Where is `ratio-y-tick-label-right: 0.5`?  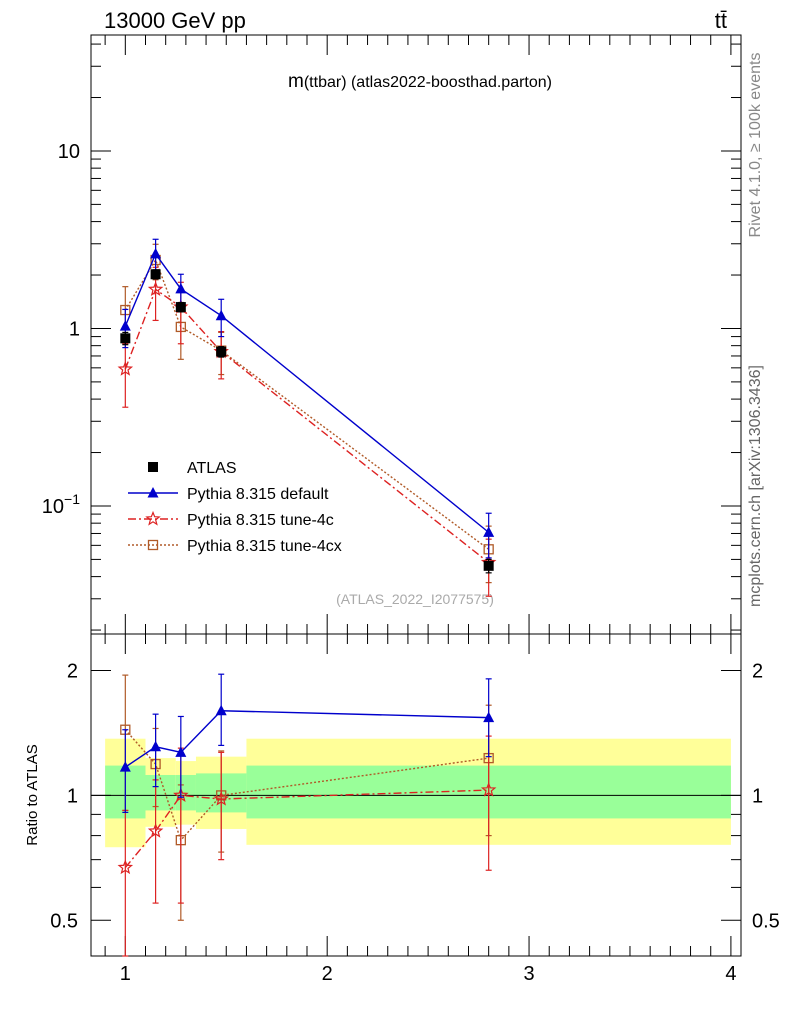 ratio-y-tick-label-right: 0.5 is located at coordinates (766, 921).